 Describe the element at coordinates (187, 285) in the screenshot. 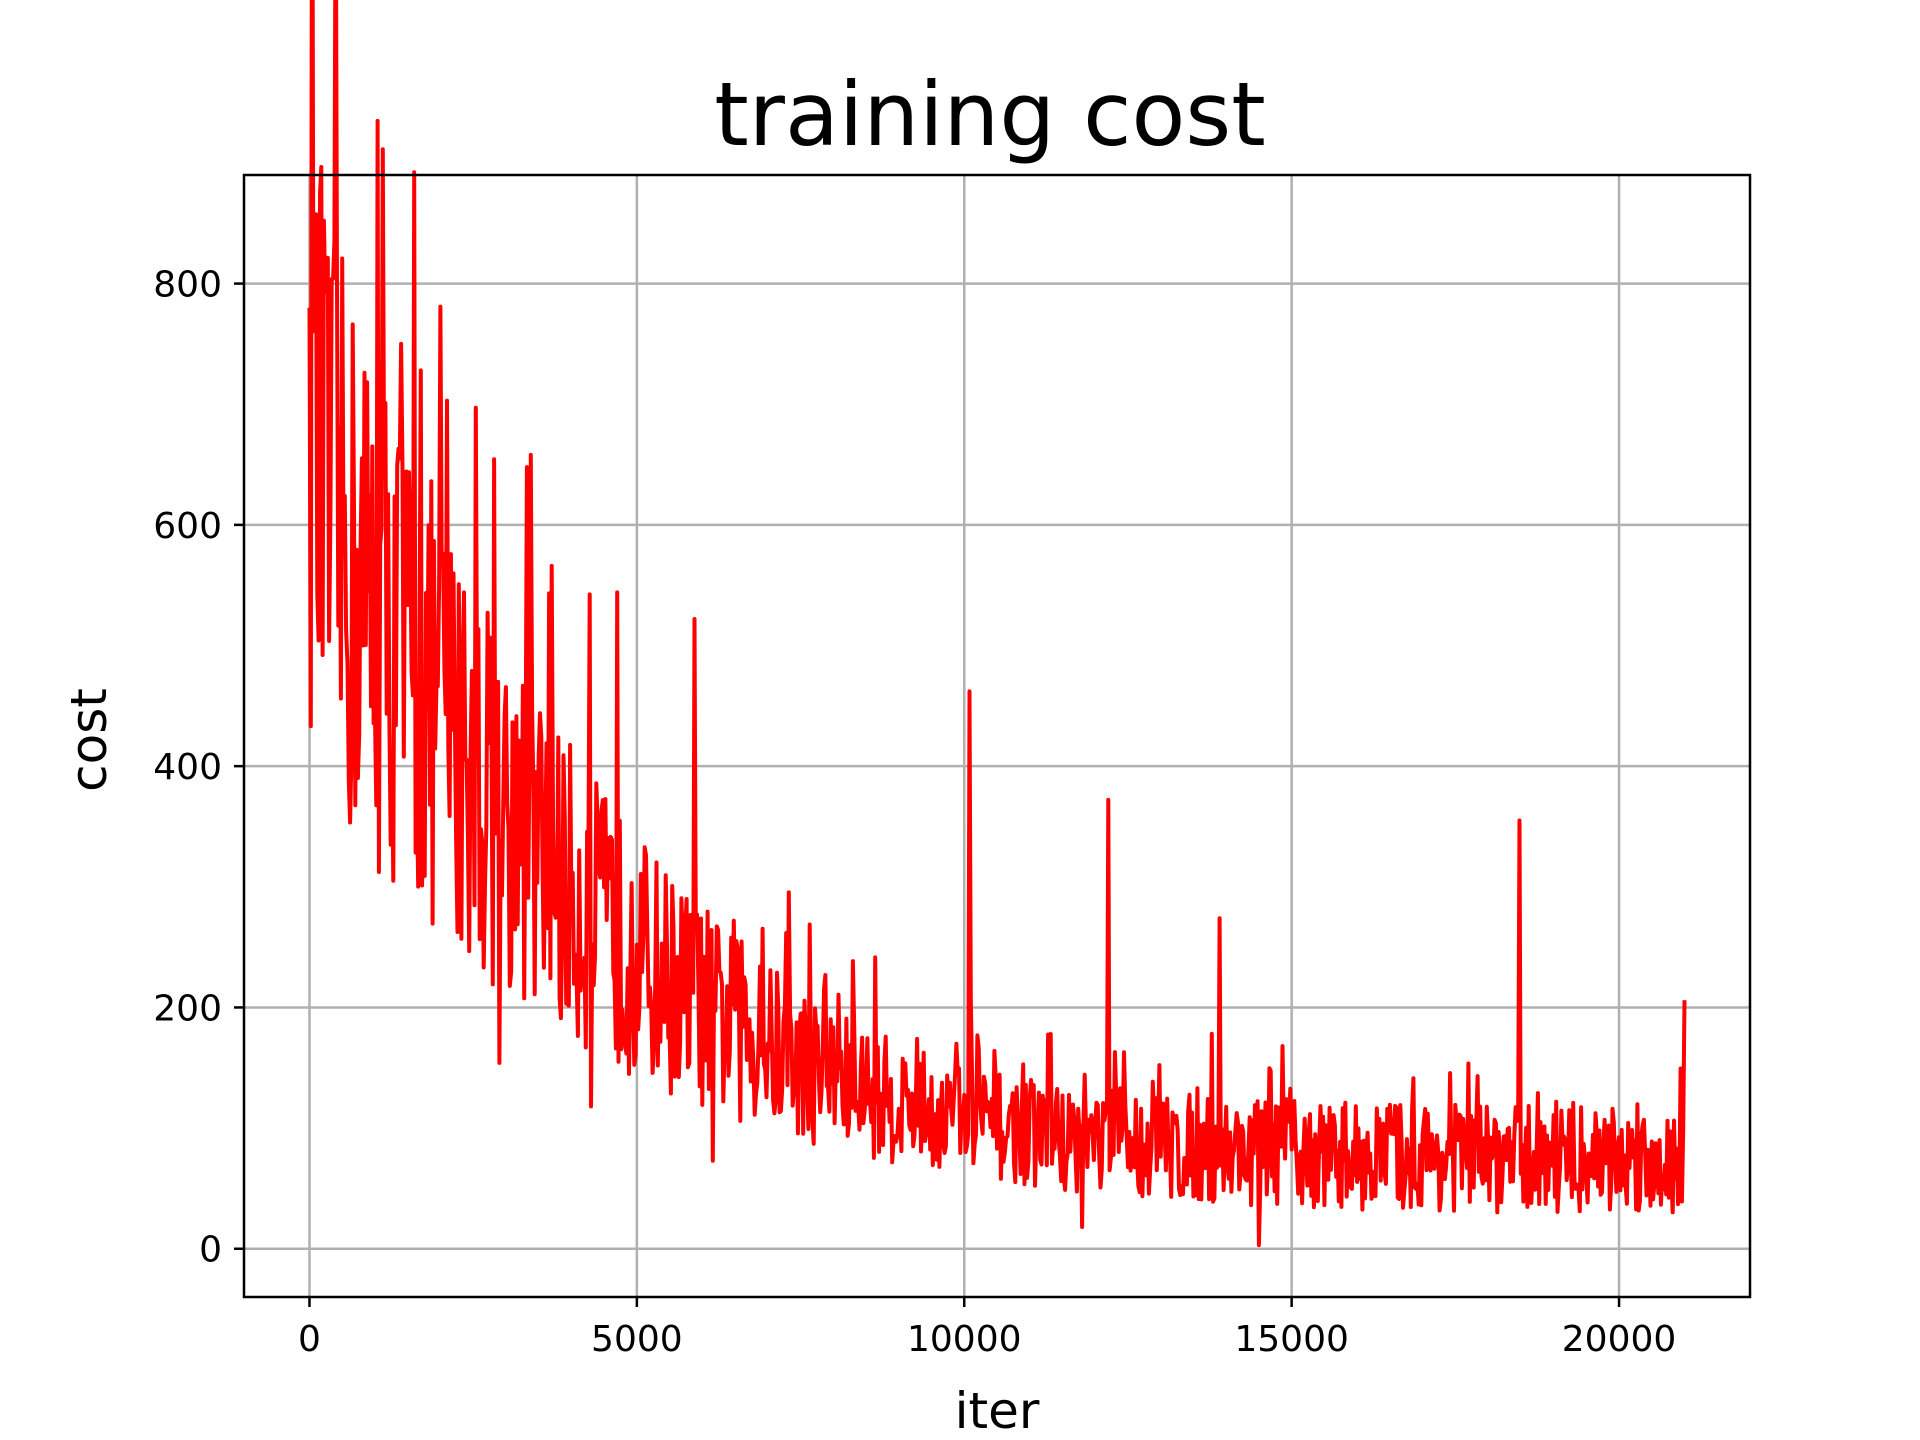

I see `y-tick-label: 800` at that location.